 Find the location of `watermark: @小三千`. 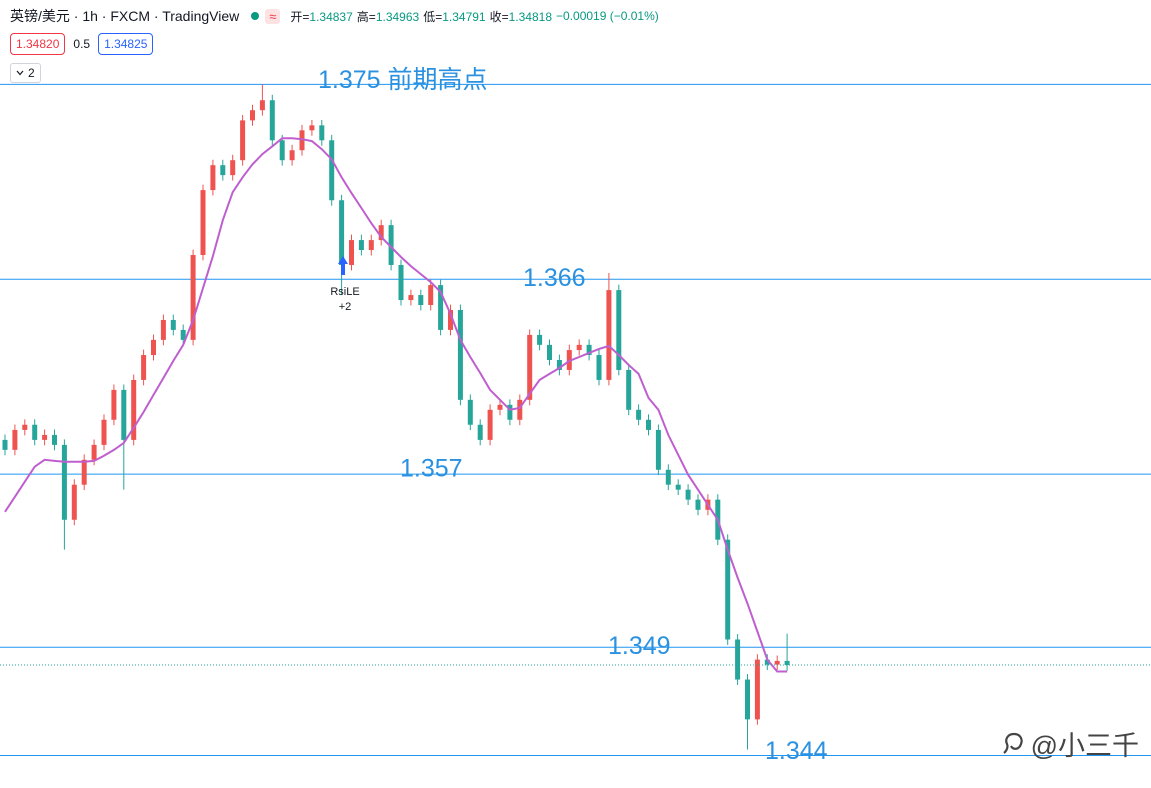

watermark: @小三千 is located at coordinates (1070, 743).